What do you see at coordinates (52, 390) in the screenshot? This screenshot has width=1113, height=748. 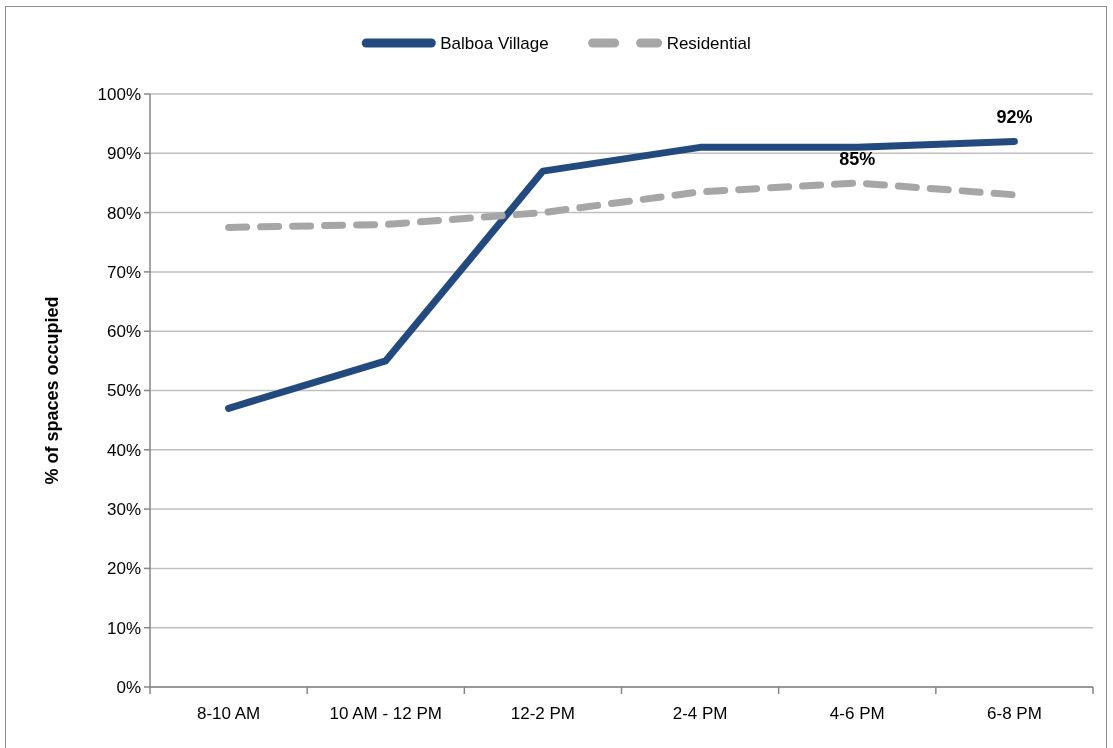 I see `y-axis-title: % of spaces occupied` at bounding box center [52, 390].